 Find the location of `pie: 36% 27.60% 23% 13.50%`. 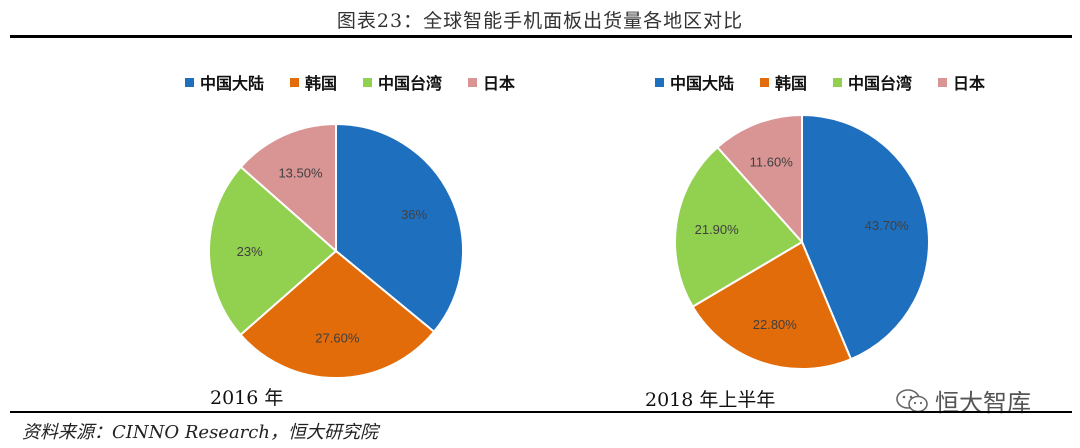

pie: 36% 27.60% 23% 13.50% is located at coordinates (336, 250).